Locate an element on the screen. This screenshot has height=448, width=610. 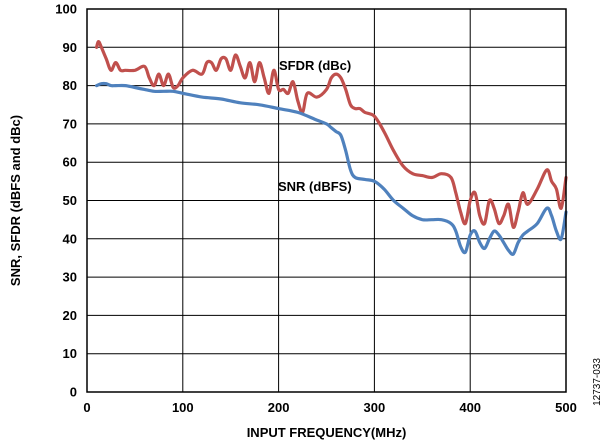
y-tick-label: 100 is located at coordinates (66, 9).